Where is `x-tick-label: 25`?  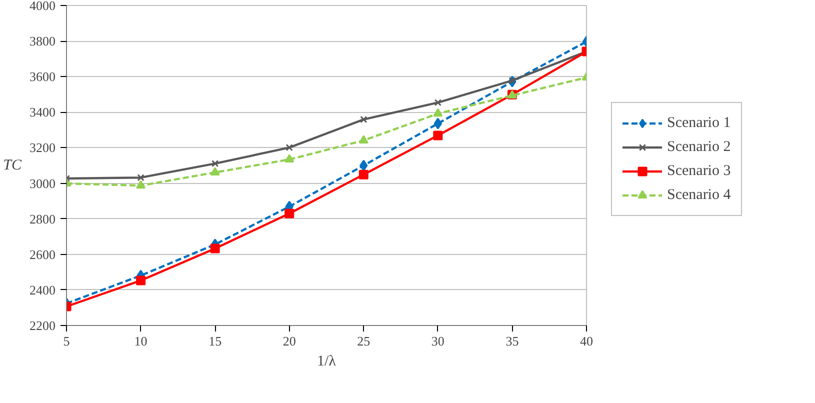 x-tick-label: 25 is located at coordinates (363, 341).